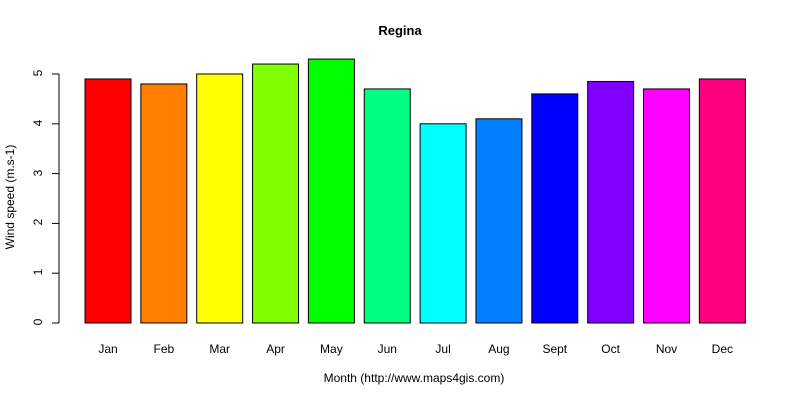  Describe the element at coordinates (56, 198) in the screenshot. I see `y-axis` at that location.